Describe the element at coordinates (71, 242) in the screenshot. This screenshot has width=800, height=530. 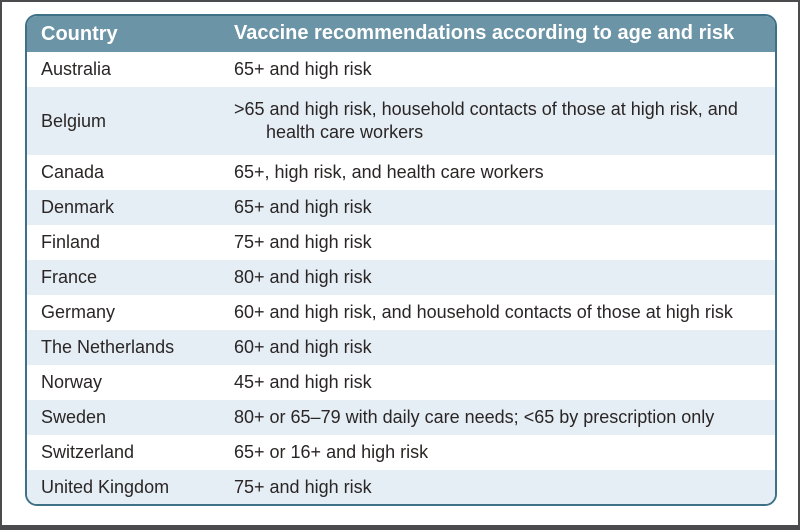
I see `country-cell: Finland` at that location.